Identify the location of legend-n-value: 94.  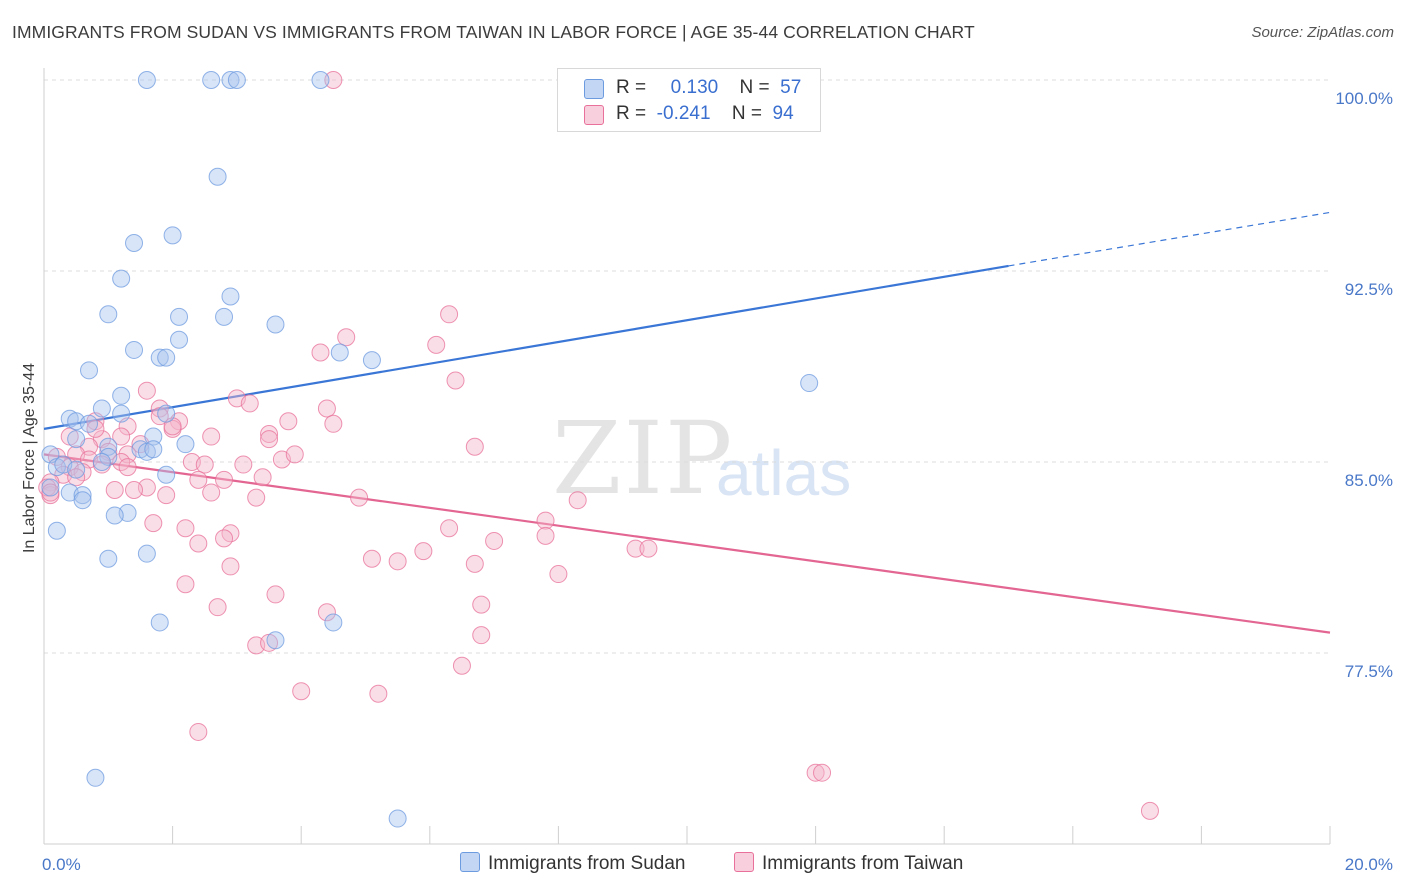
(783, 113).